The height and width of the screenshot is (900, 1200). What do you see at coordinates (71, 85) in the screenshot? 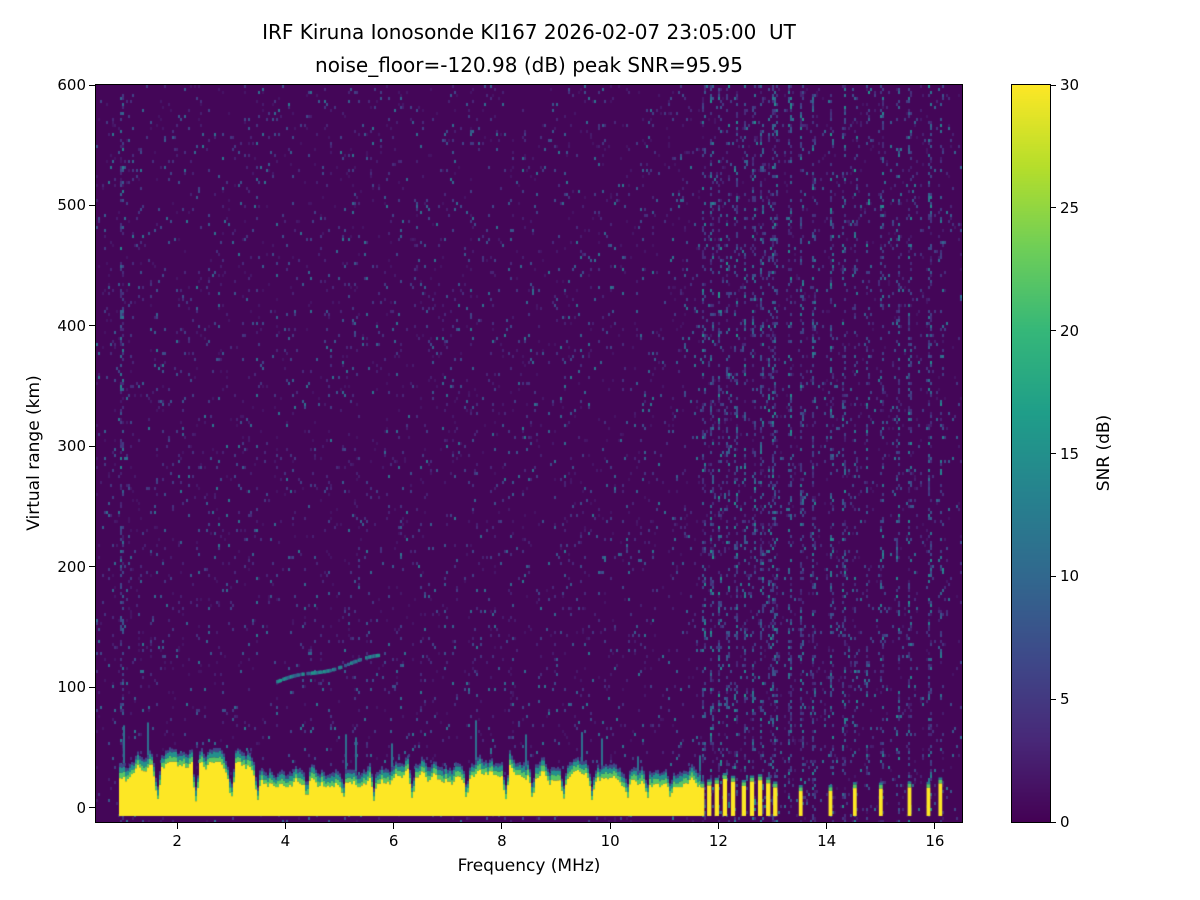
I see `y-tick-label: 600` at bounding box center [71, 85].